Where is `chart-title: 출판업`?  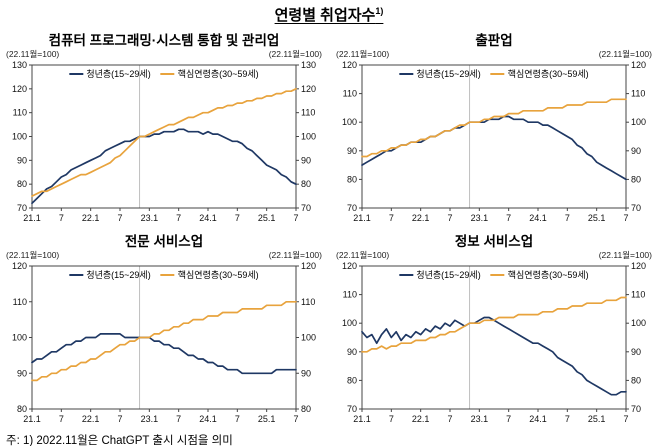
chart-title: 출판업 is located at coordinates (494, 40).